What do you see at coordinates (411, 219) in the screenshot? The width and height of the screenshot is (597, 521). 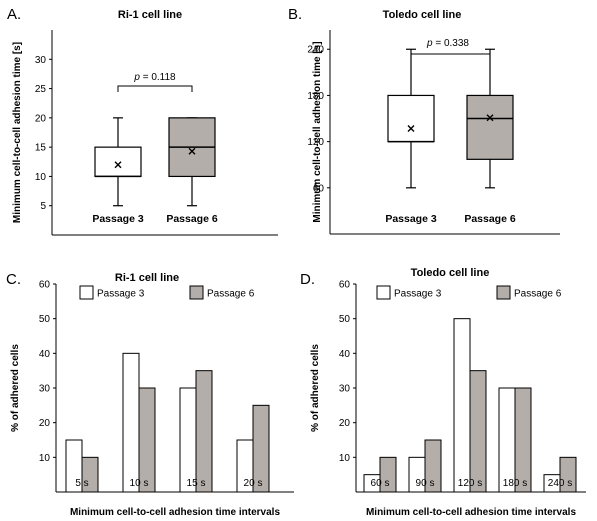 I see `chart-b-category-label: Passage 3` at bounding box center [411, 219].